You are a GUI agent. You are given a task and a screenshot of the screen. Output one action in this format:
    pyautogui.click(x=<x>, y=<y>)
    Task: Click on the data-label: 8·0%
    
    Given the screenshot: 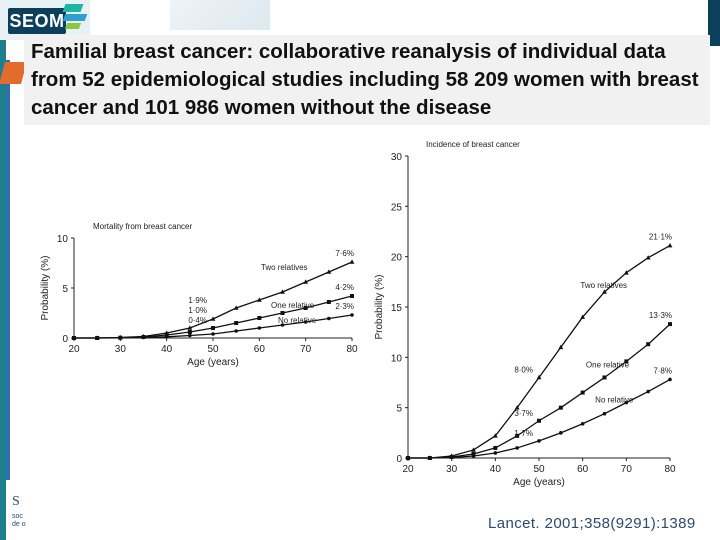 What is the action you would take?
    pyautogui.click(x=523, y=369)
    